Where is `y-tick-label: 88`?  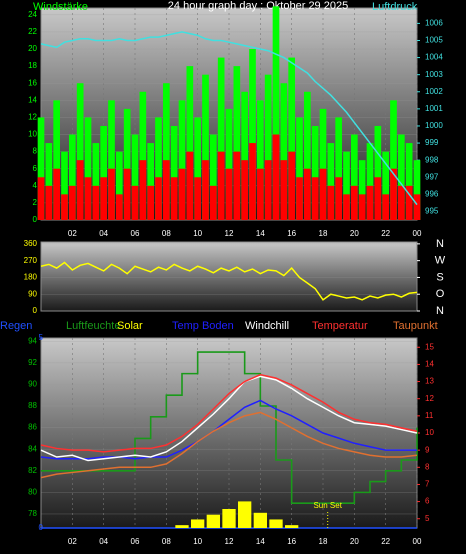
y-tick-label: 88 is located at coordinates (32, 405).